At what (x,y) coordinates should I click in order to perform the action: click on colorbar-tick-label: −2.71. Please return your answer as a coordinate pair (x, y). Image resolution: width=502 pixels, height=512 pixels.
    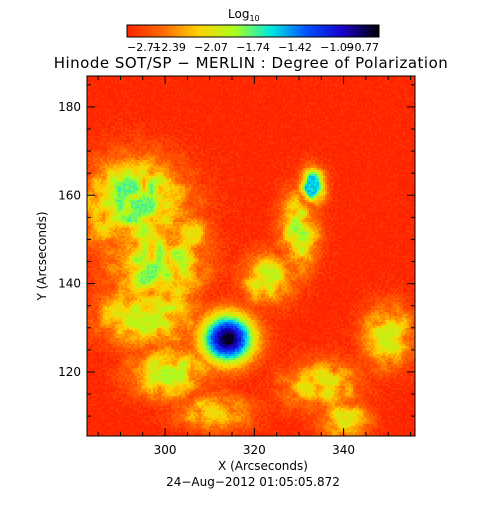
    Looking at the image, I should click on (144, 47).